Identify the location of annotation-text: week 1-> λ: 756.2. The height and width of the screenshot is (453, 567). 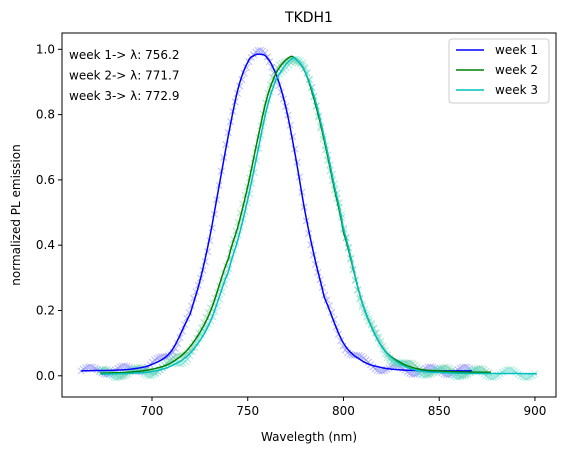
(124, 55).